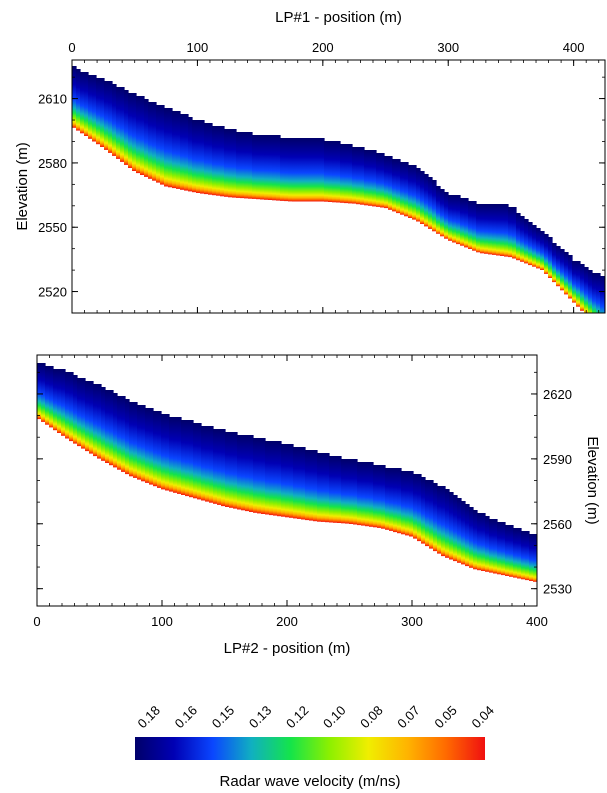 The width and height of the screenshot is (607, 793). I want to click on x-tick-label: 0, so click(36, 621).